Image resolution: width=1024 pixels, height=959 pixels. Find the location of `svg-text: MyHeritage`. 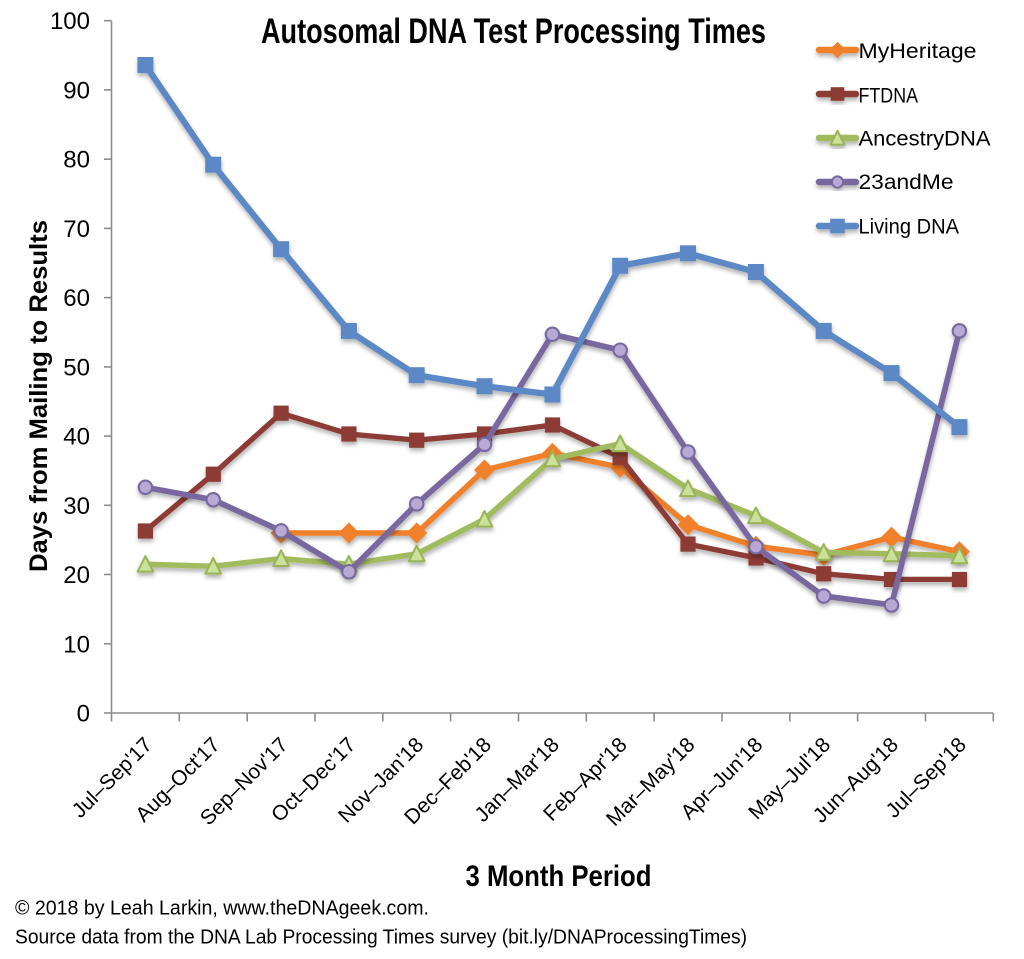

svg-text: MyHeritage is located at coordinates (918, 51).